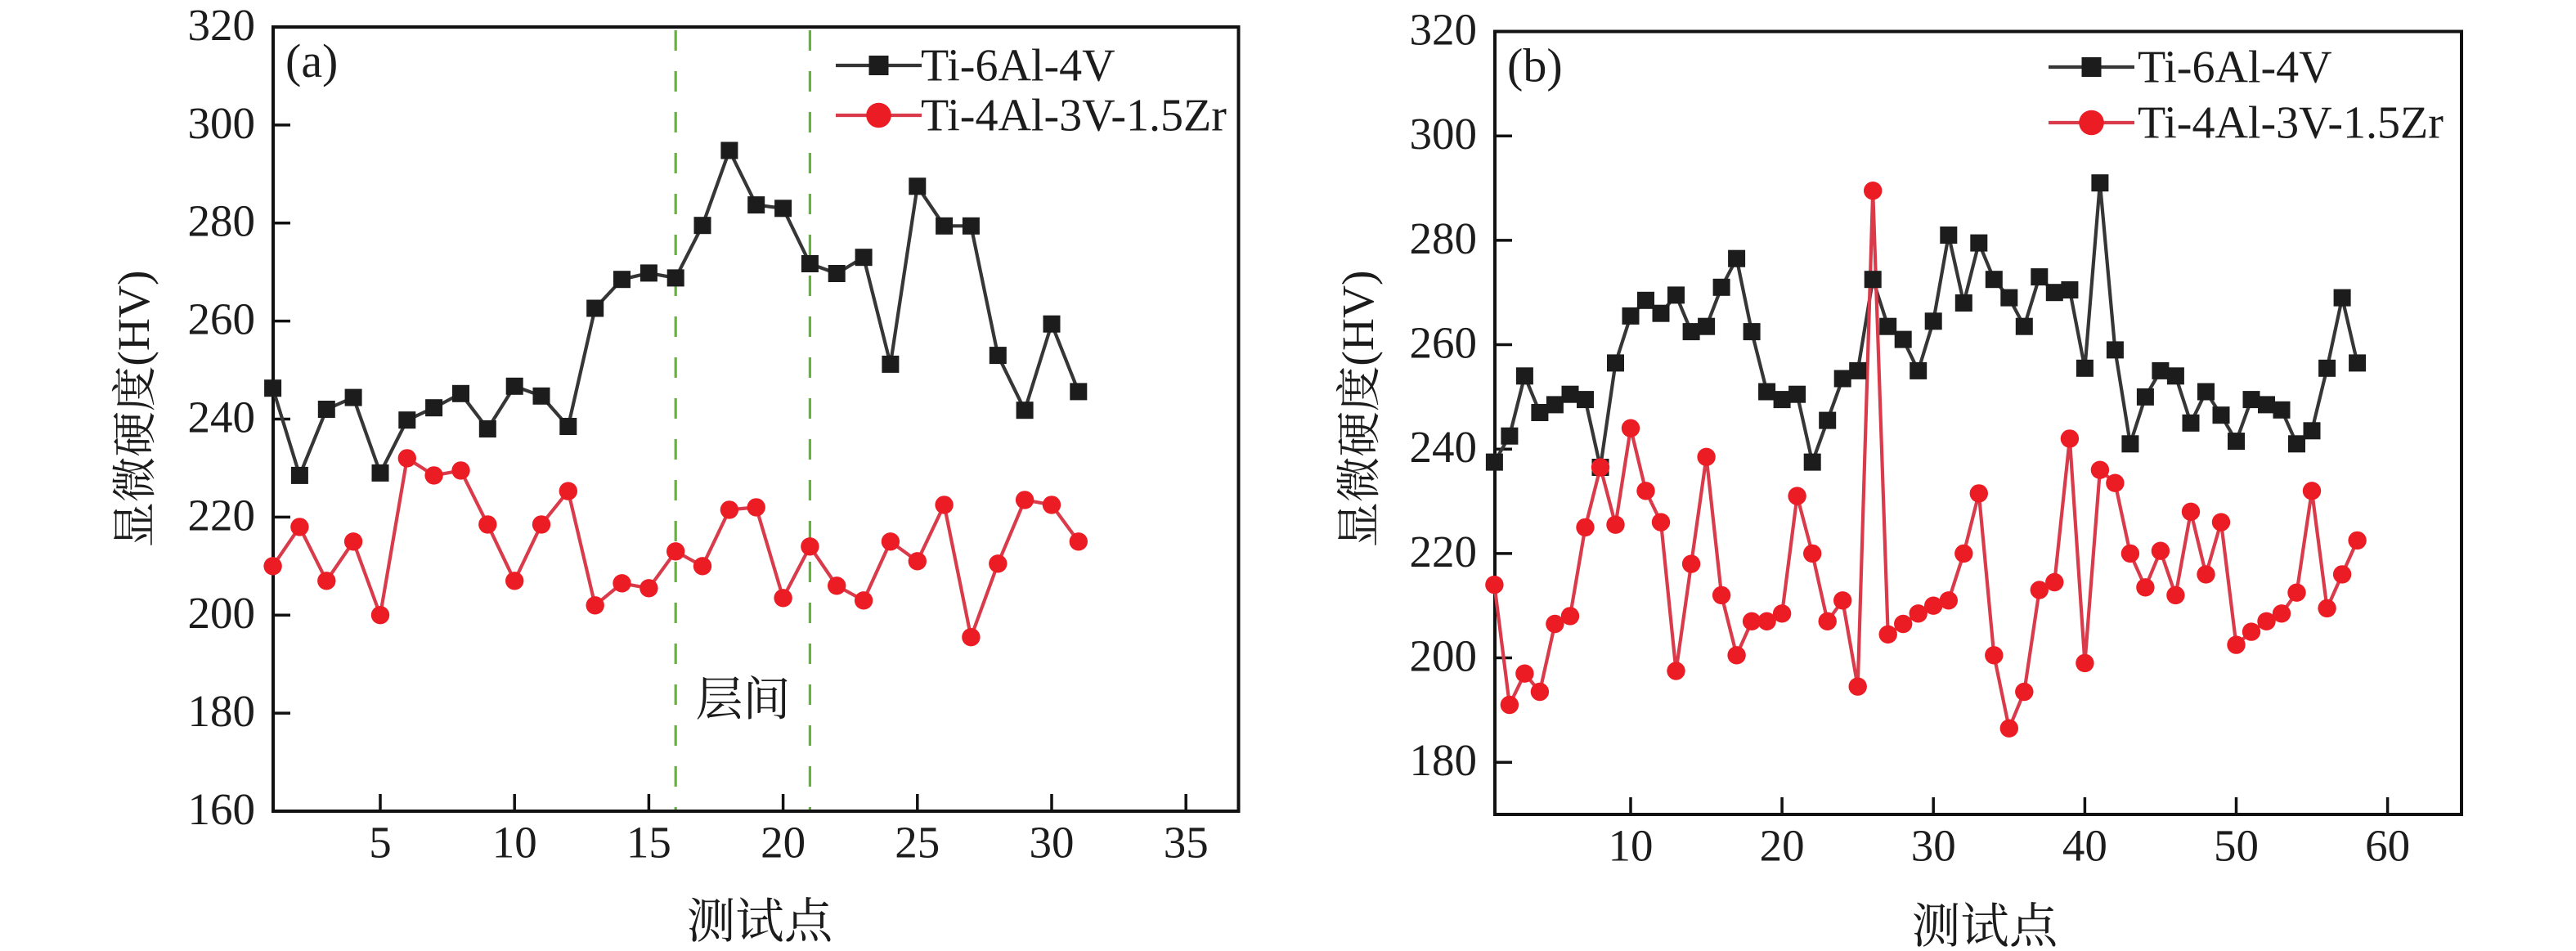 Image resolution: width=2576 pixels, height=951 pixels. I want to click on svg-text: 50, so click(2237, 846).